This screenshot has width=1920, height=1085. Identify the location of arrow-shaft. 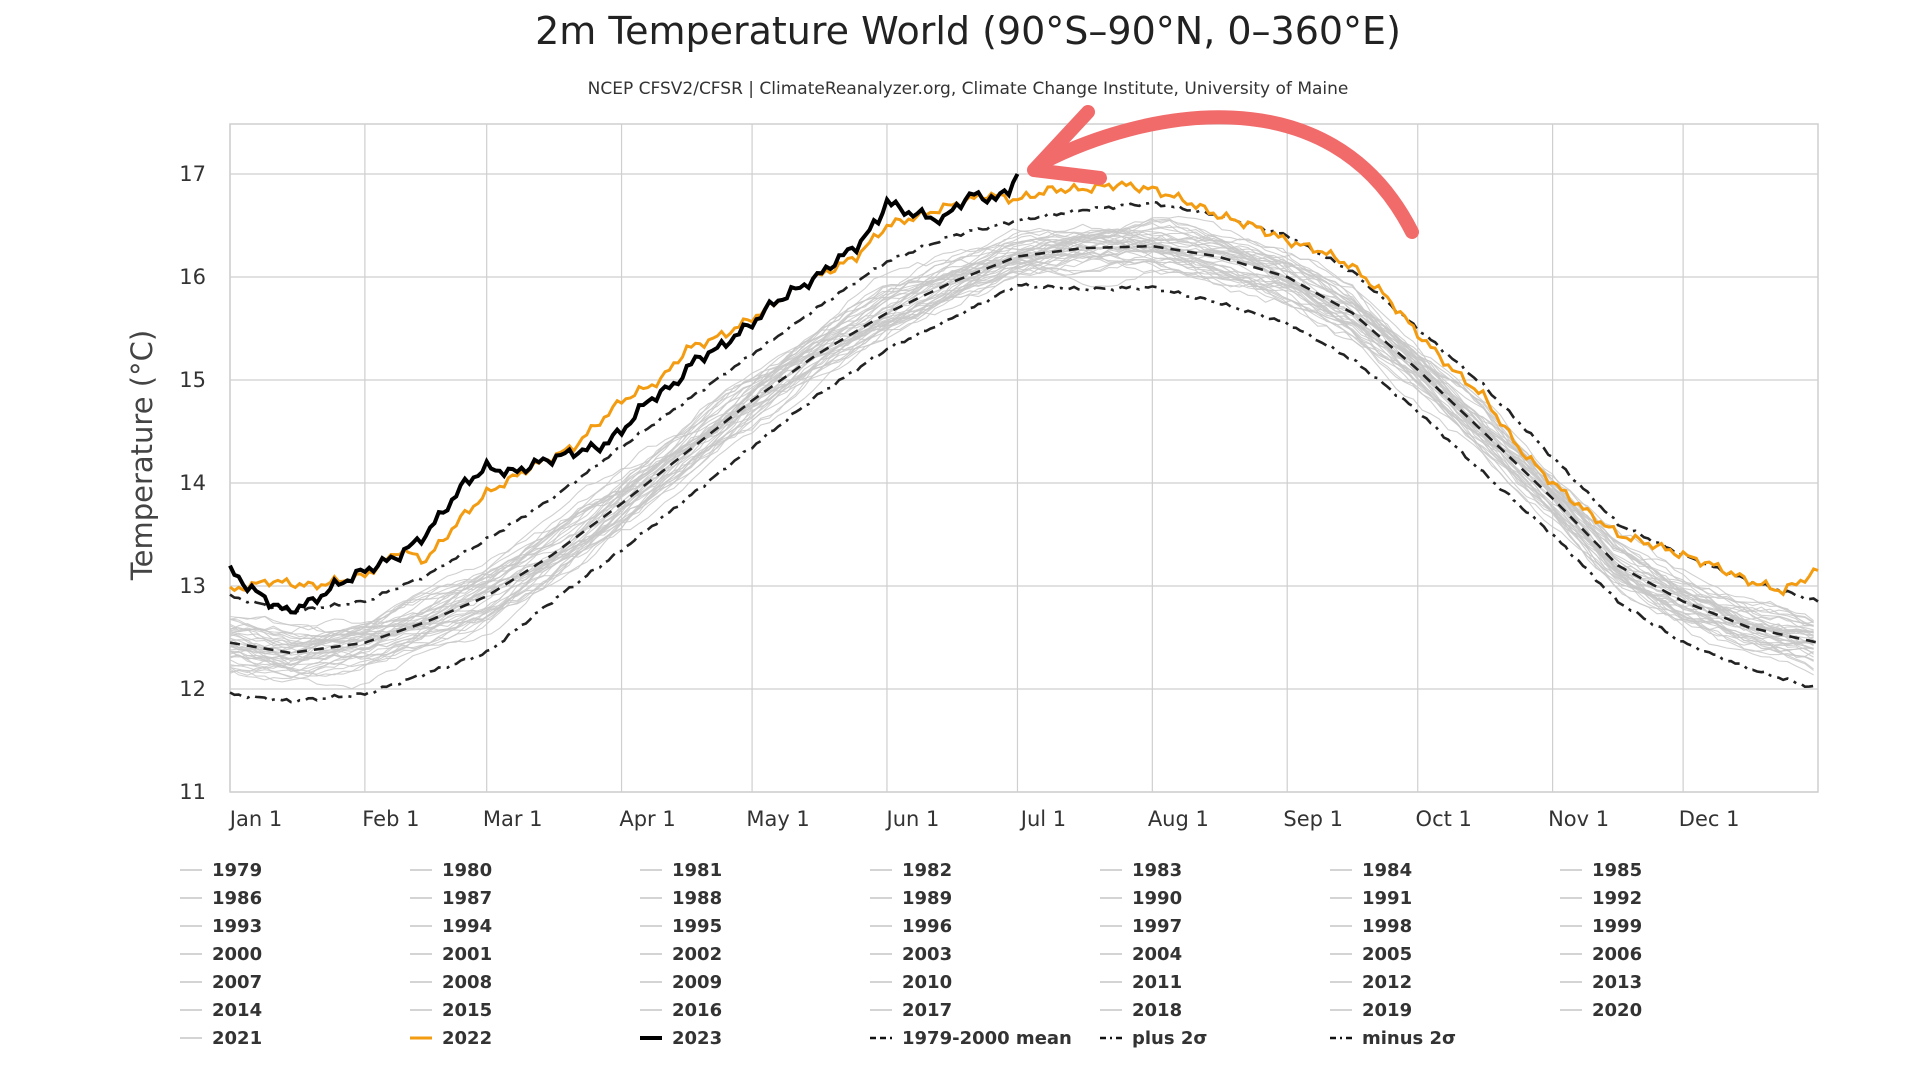
(1227, 174).